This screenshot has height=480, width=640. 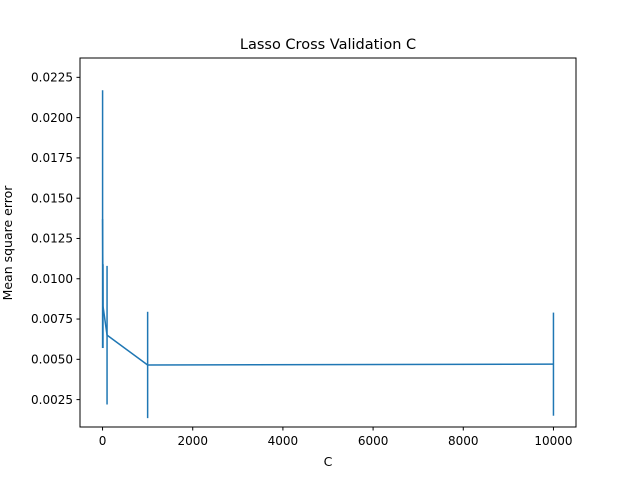 What do you see at coordinates (463, 441) in the screenshot?
I see `x-tick-label: 8000` at bounding box center [463, 441].